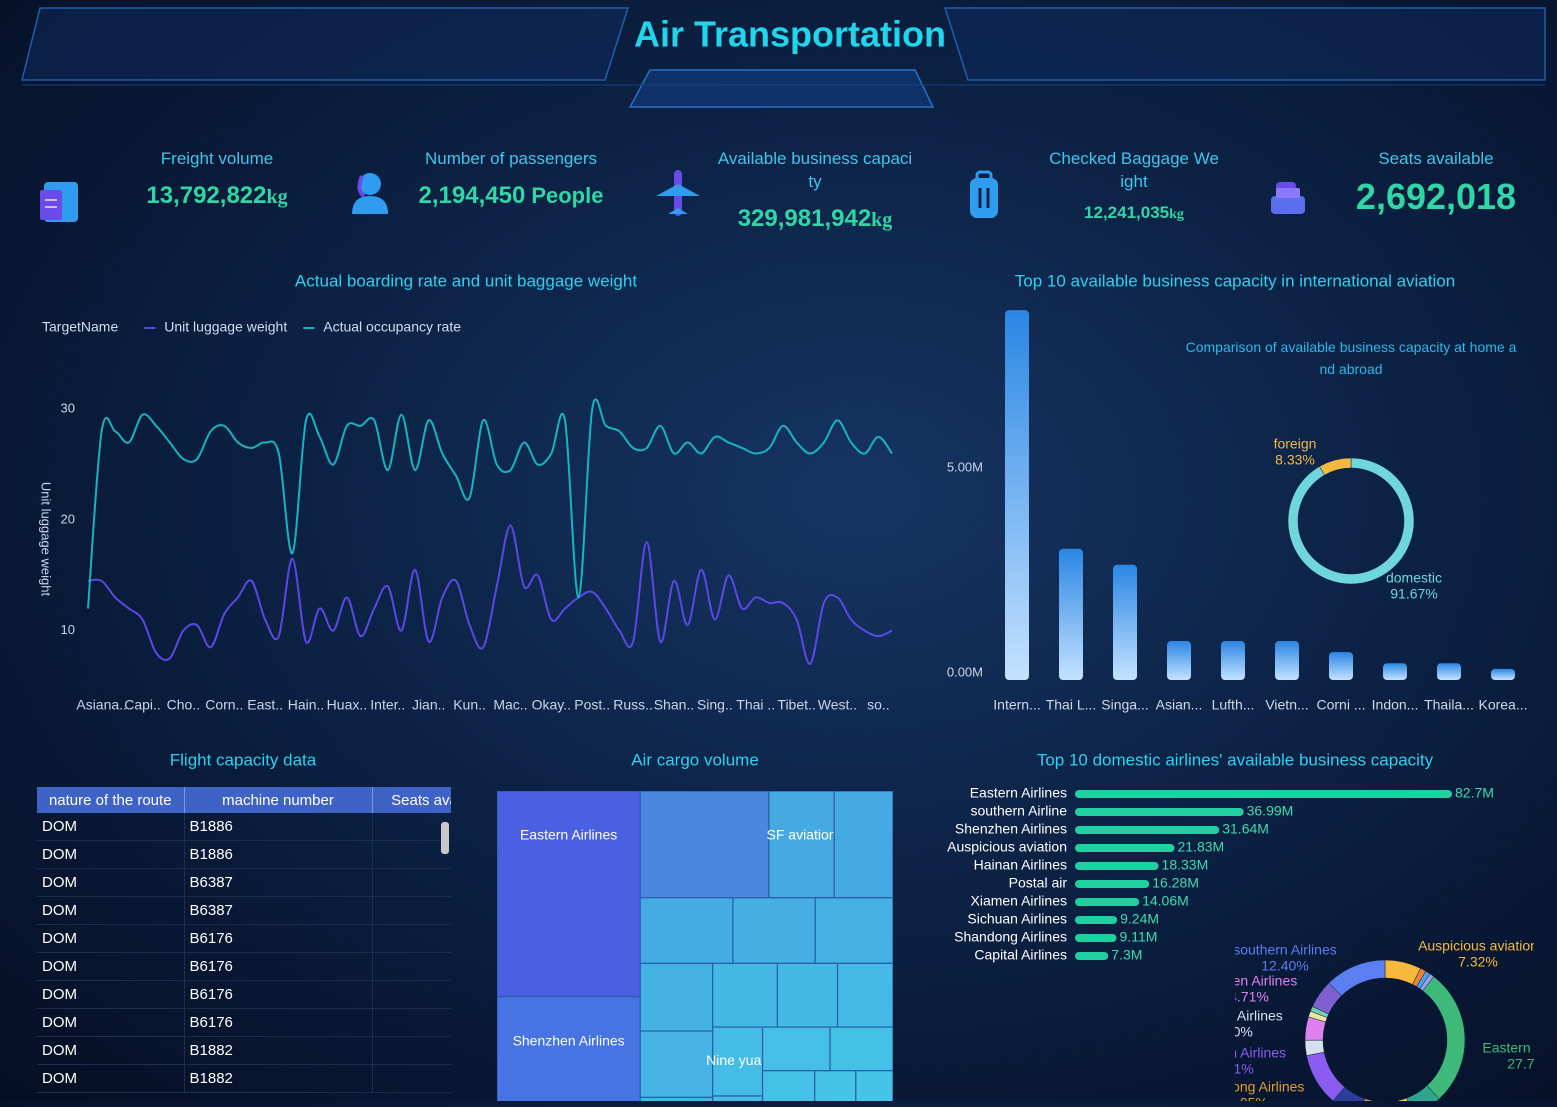  What do you see at coordinates (781, 88) in the screenshot?
I see `header-center-panel` at bounding box center [781, 88].